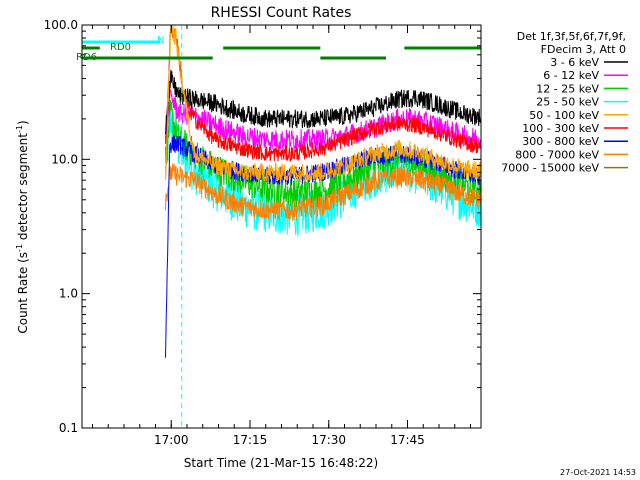  I want to click on legend-entry: 12 - 25 keV, so click(567, 88).